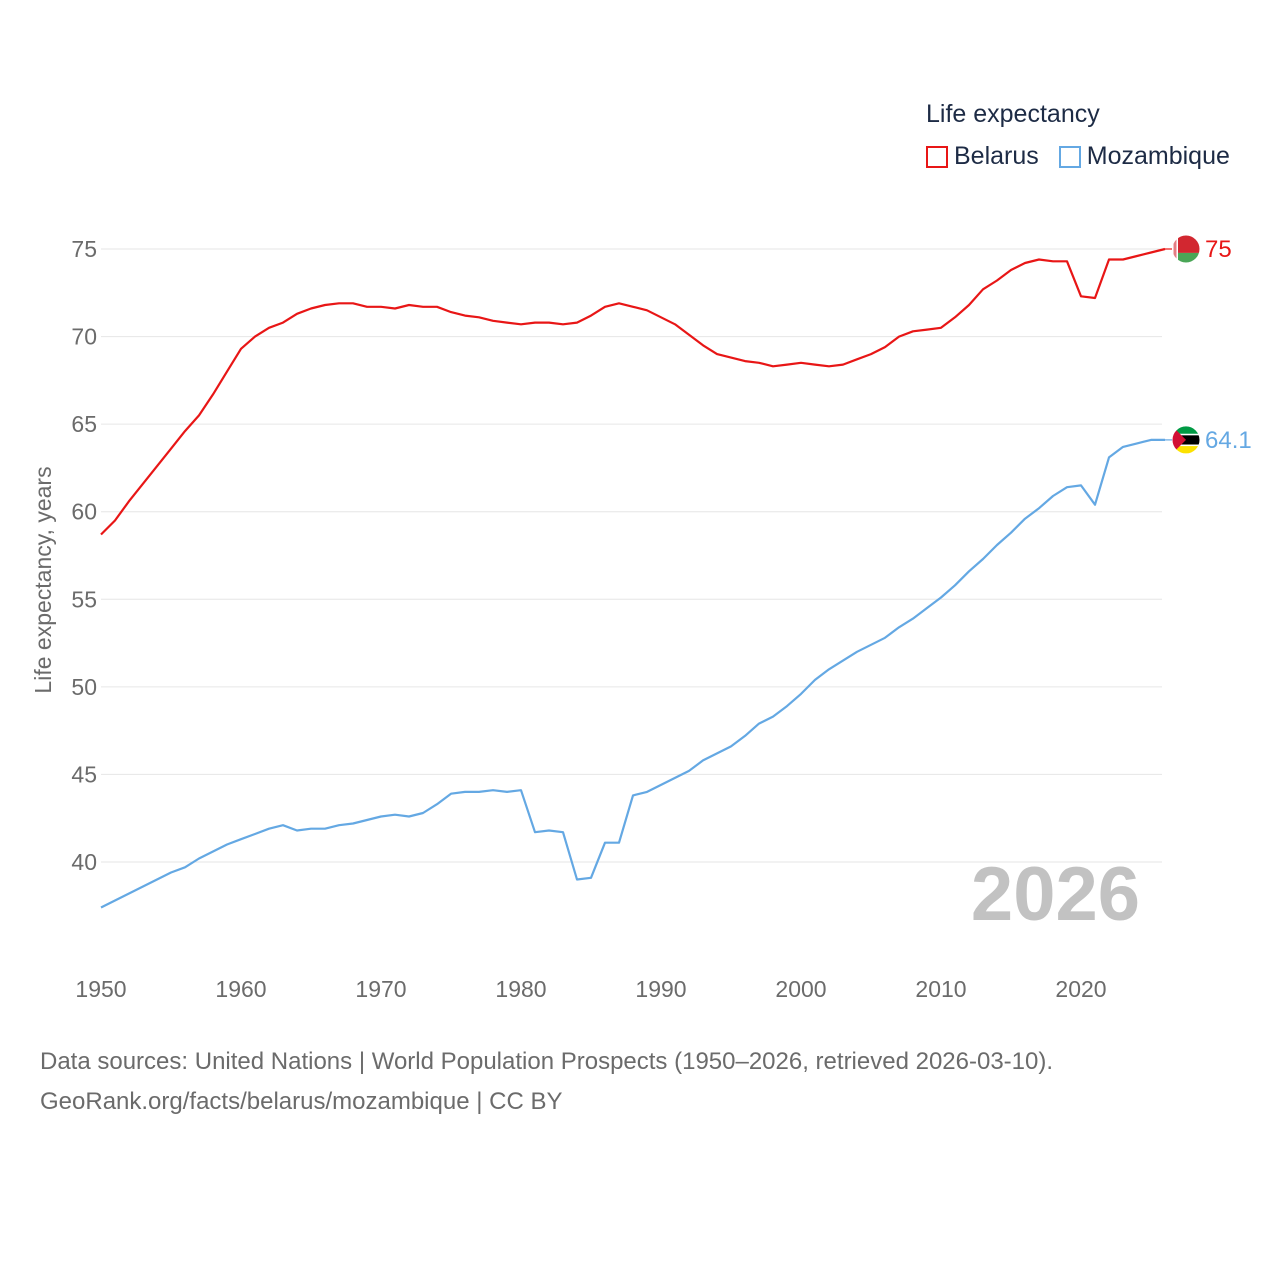 The image size is (1280, 1280). Describe the element at coordinates (1069, 156) in the screenshot. I see `legend-swatch-mozambique` at that location.